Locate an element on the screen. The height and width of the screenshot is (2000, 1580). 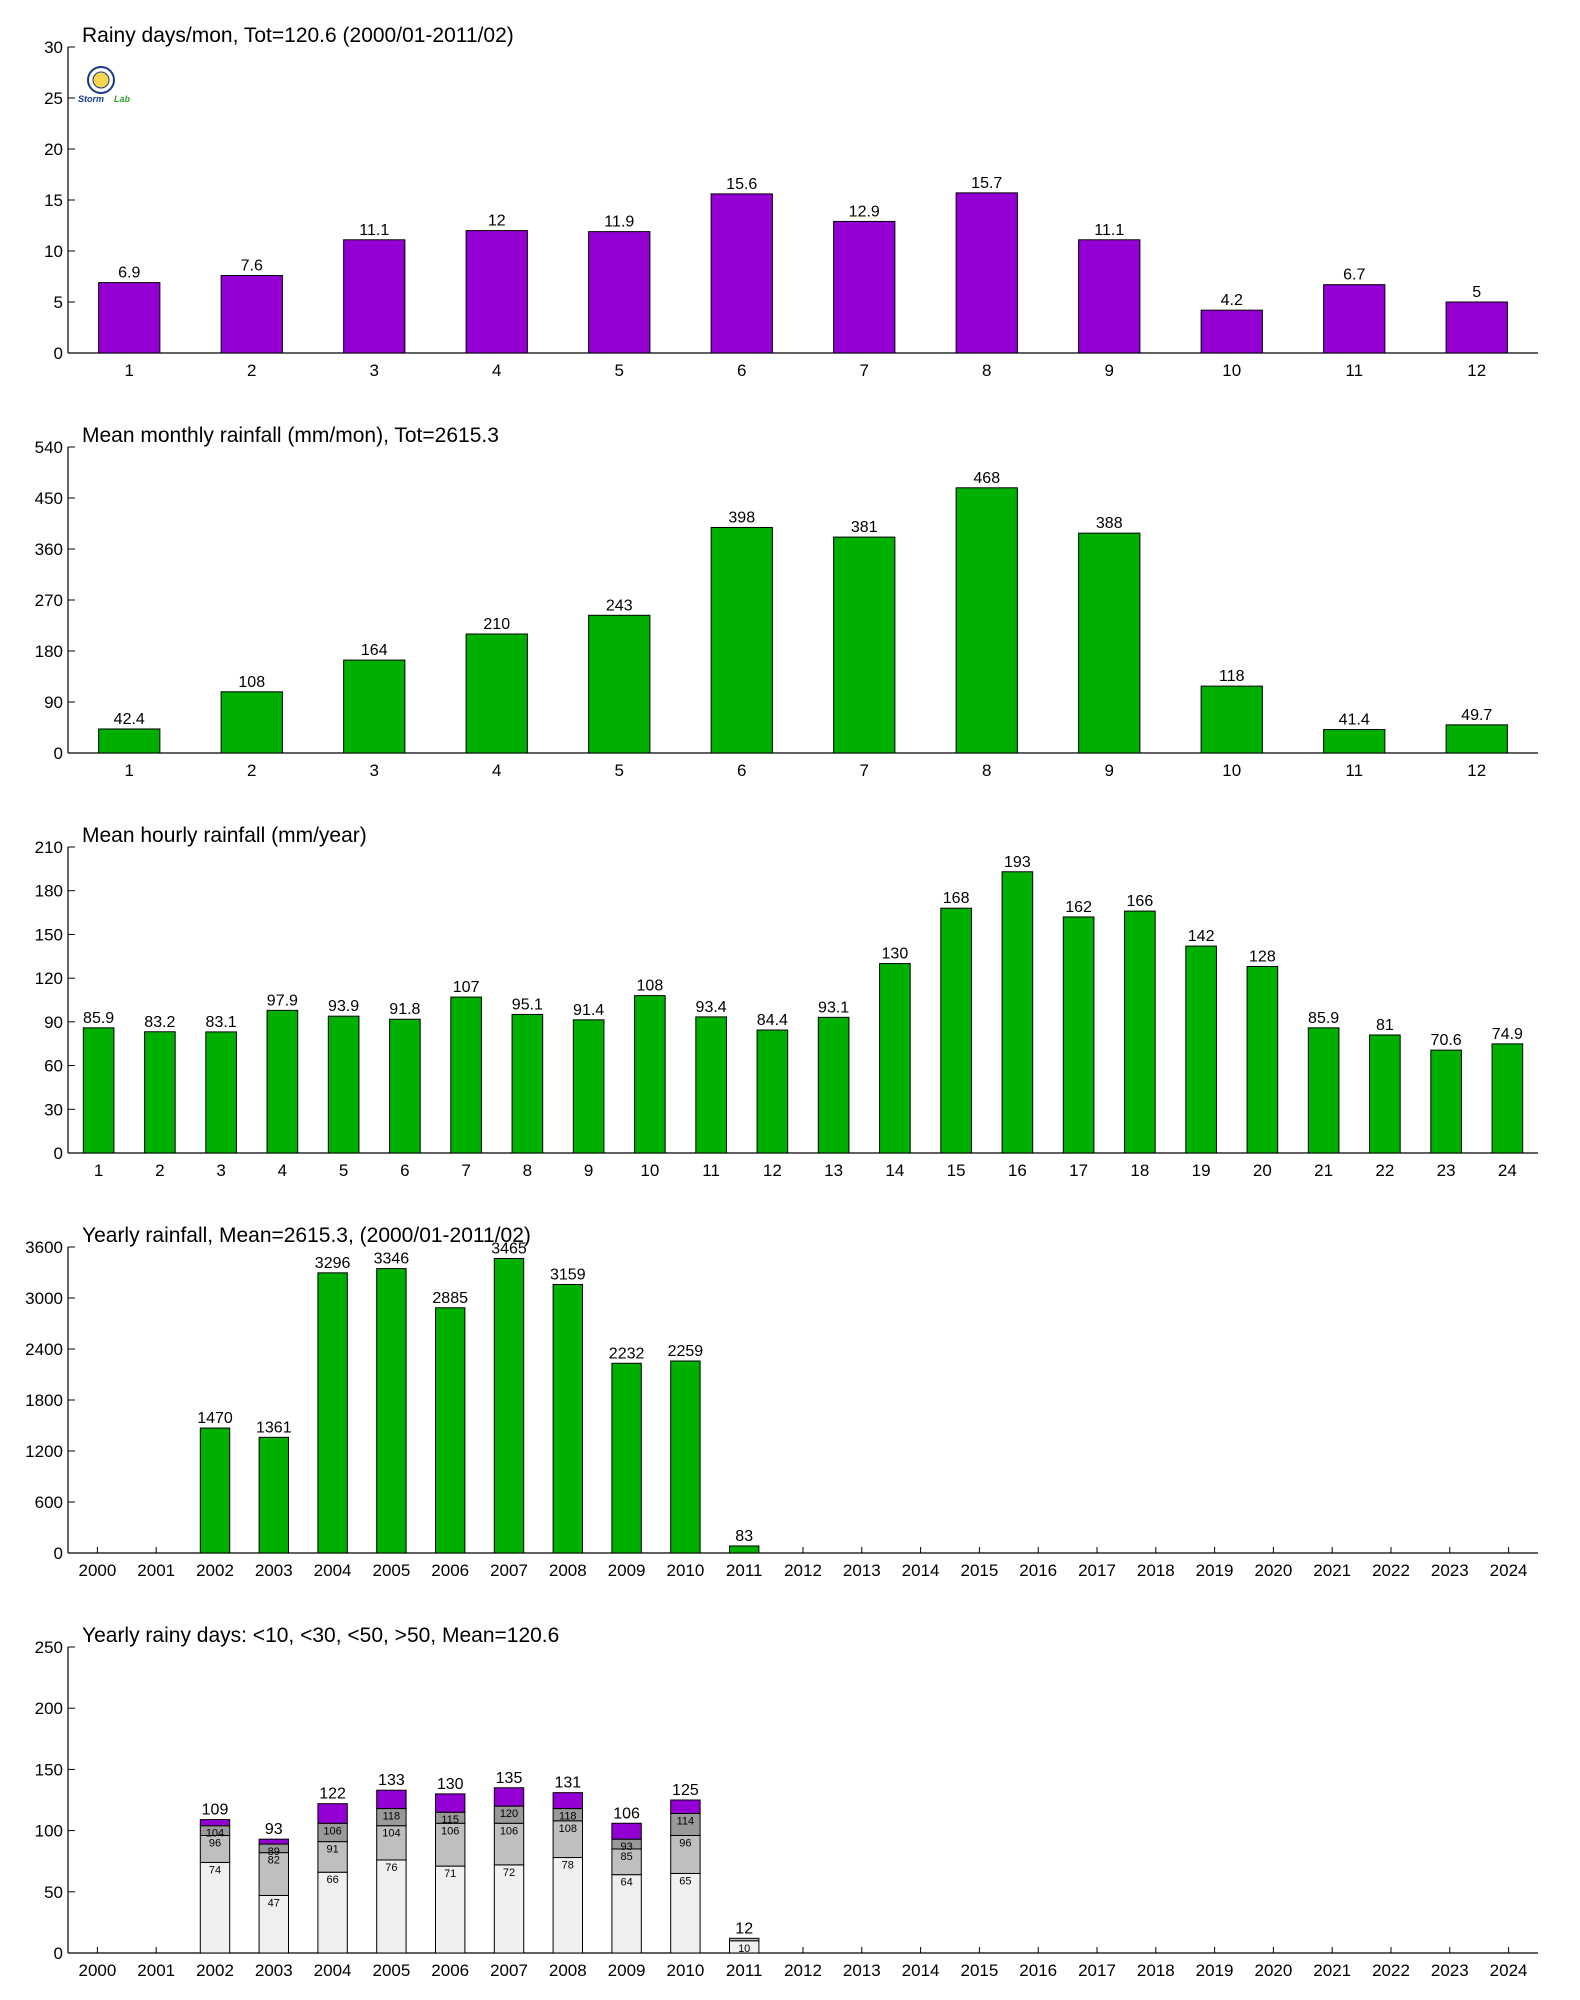
segment-value-label: 78 is located at coordinates (568, 1866).